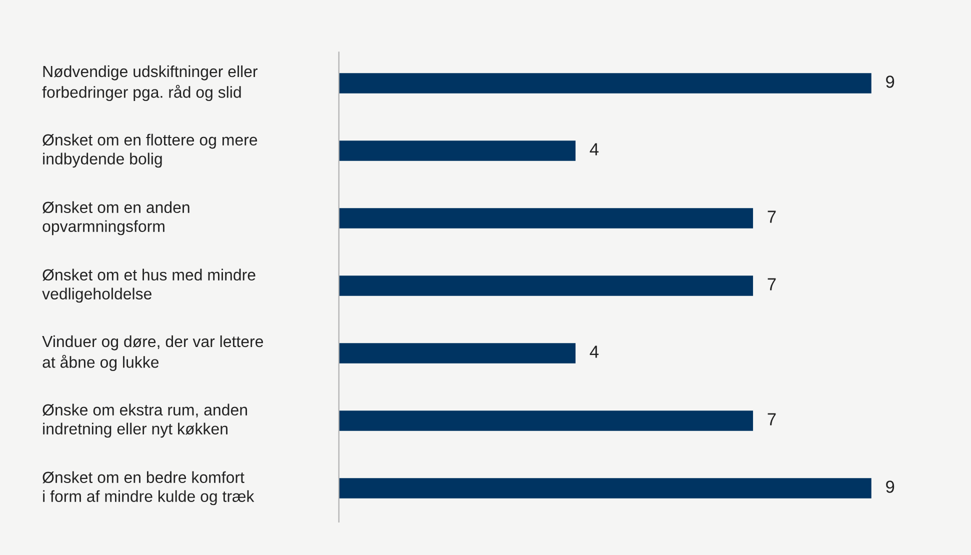 Image resolution: width=971 pixels, height=555 pixels. What do you see at coordinates (150, 151) in the screenshot?
I see `y-tick-label: Ønsket om en flottere og mere indbydende bolig` at bounding box center [150, 151].